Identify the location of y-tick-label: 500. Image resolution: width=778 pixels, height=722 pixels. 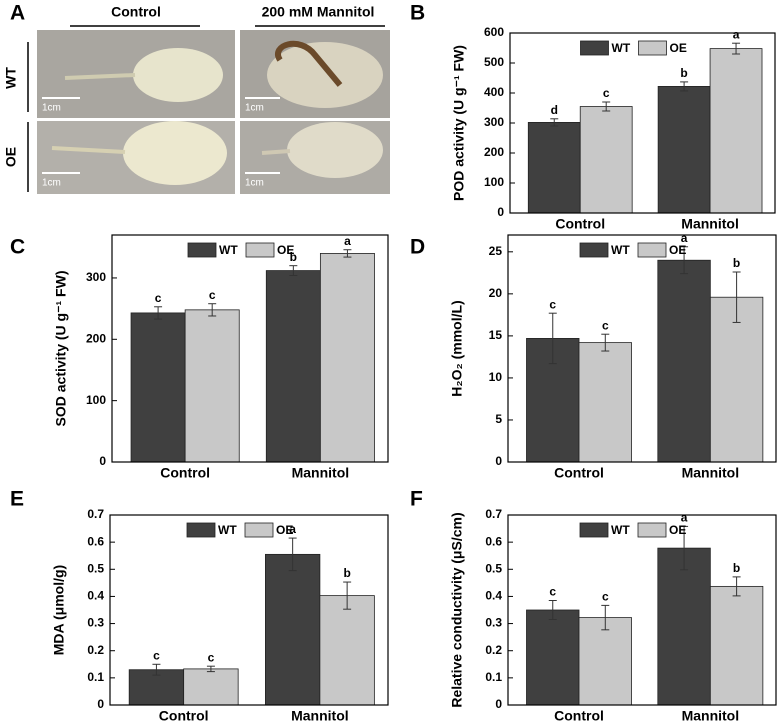
(494, 62).